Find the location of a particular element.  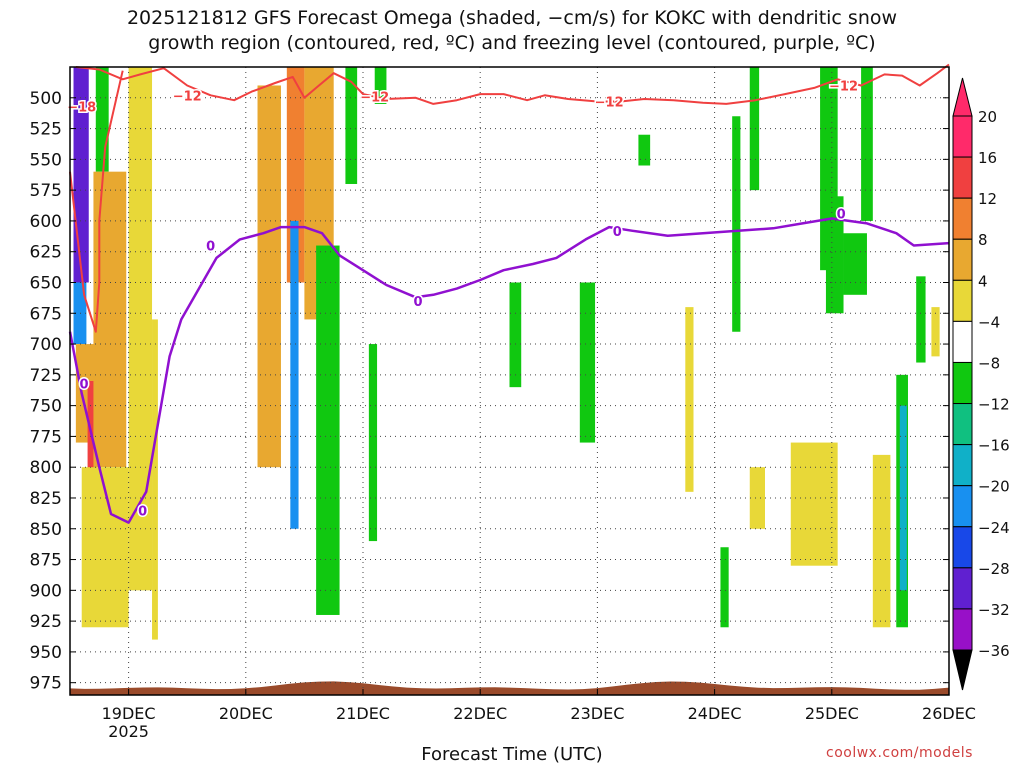

y-tick-label-775: 775 is located at coordinates (46, 437).